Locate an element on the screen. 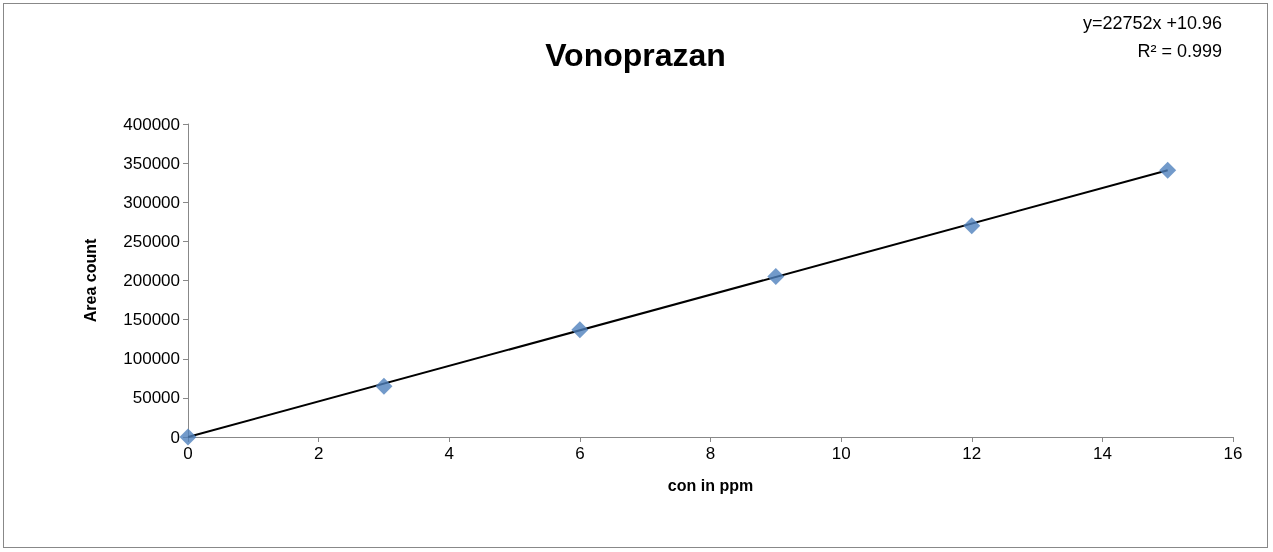 The width and height of the screenshot is (1273, 552). x-tick-label: 16 is located at coordinates (1233, 453).